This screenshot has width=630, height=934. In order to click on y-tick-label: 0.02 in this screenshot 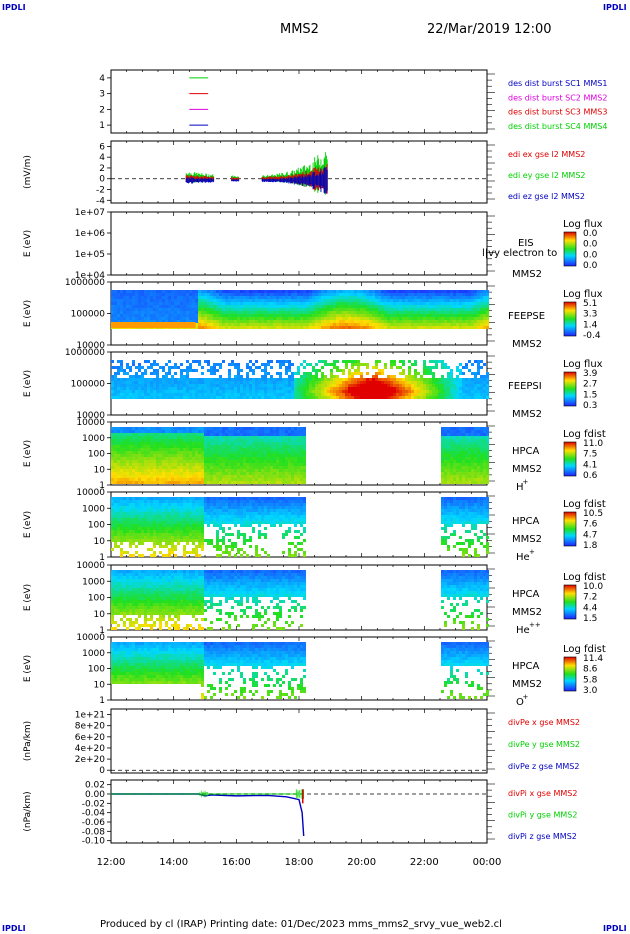, I will do `click(95, 786)`.